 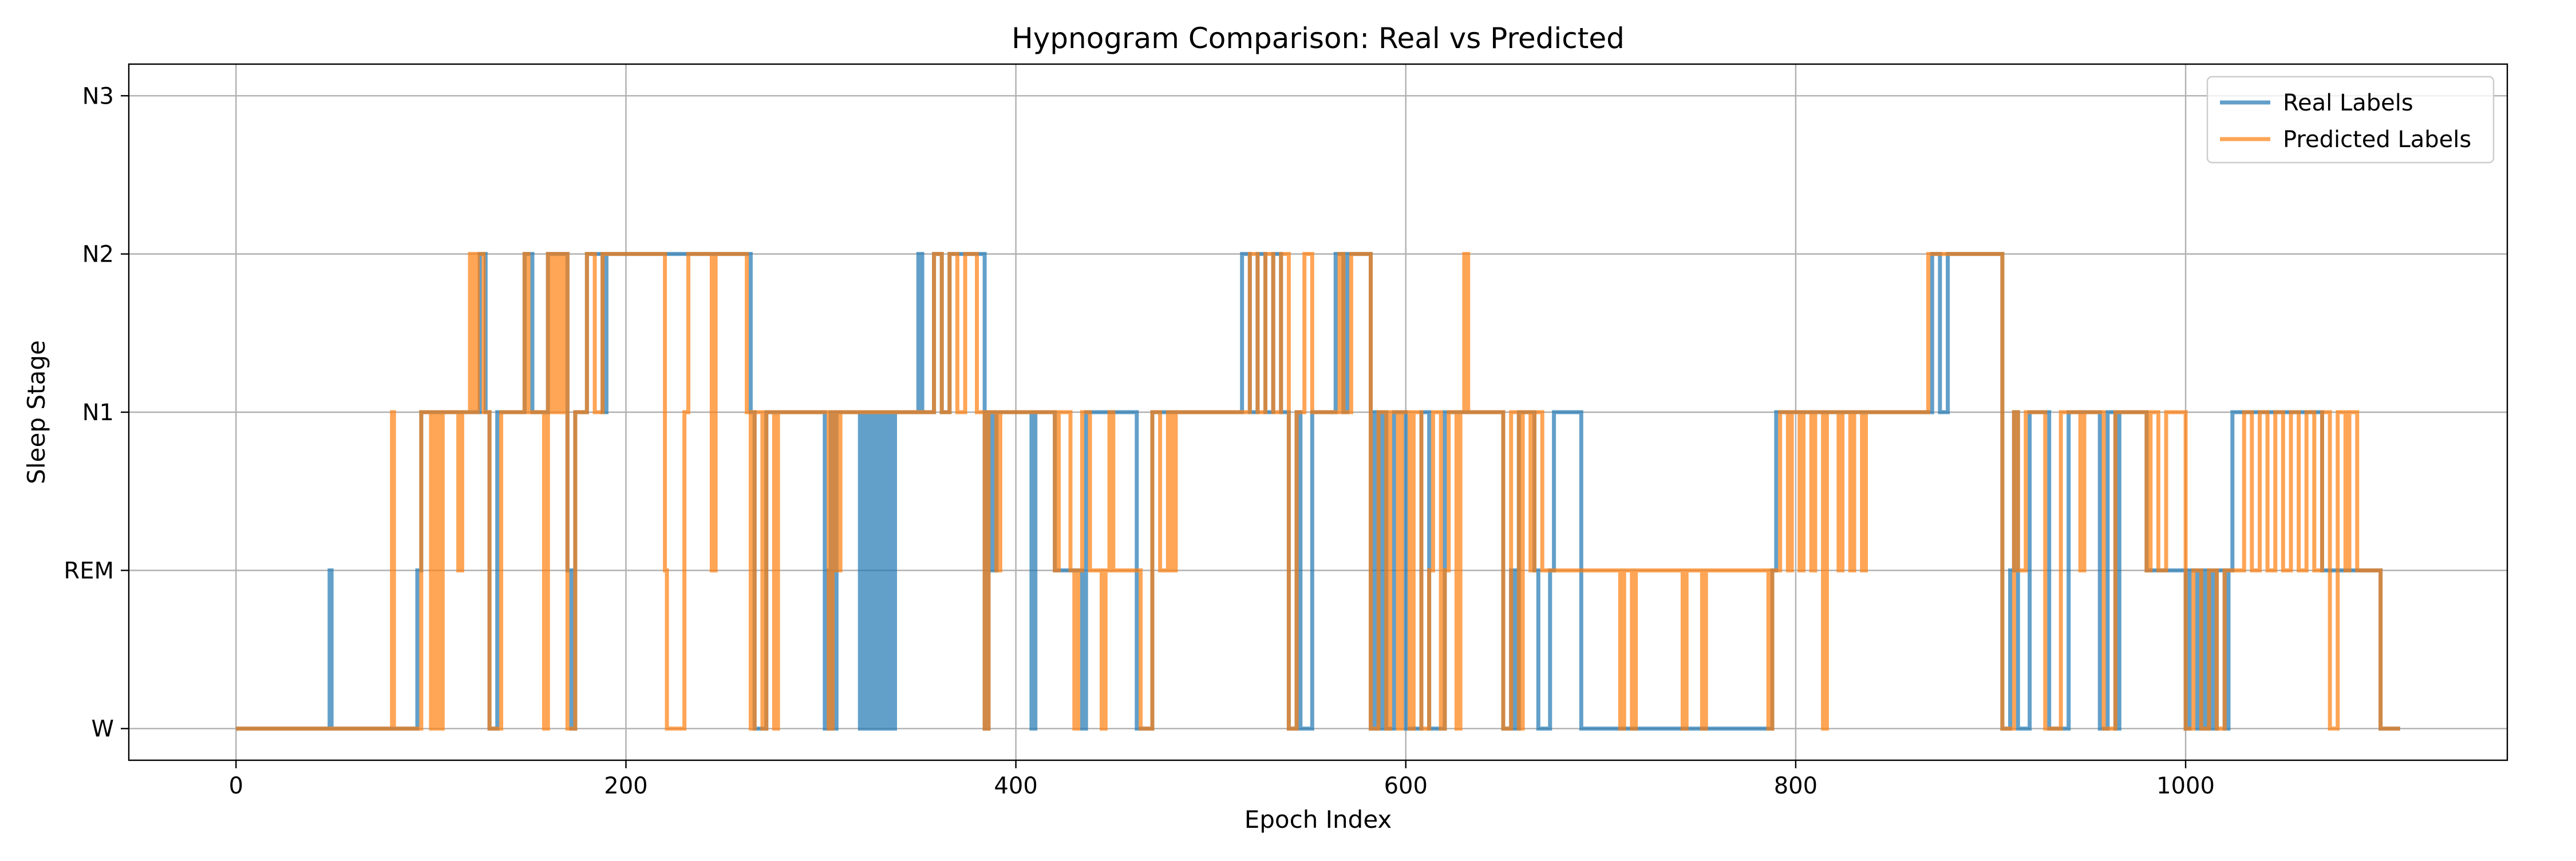 What do you see at coordinates (2185, 786) in the screenshot?
I see `x-tick-label: 1000` at bounding box center [2185, 786].